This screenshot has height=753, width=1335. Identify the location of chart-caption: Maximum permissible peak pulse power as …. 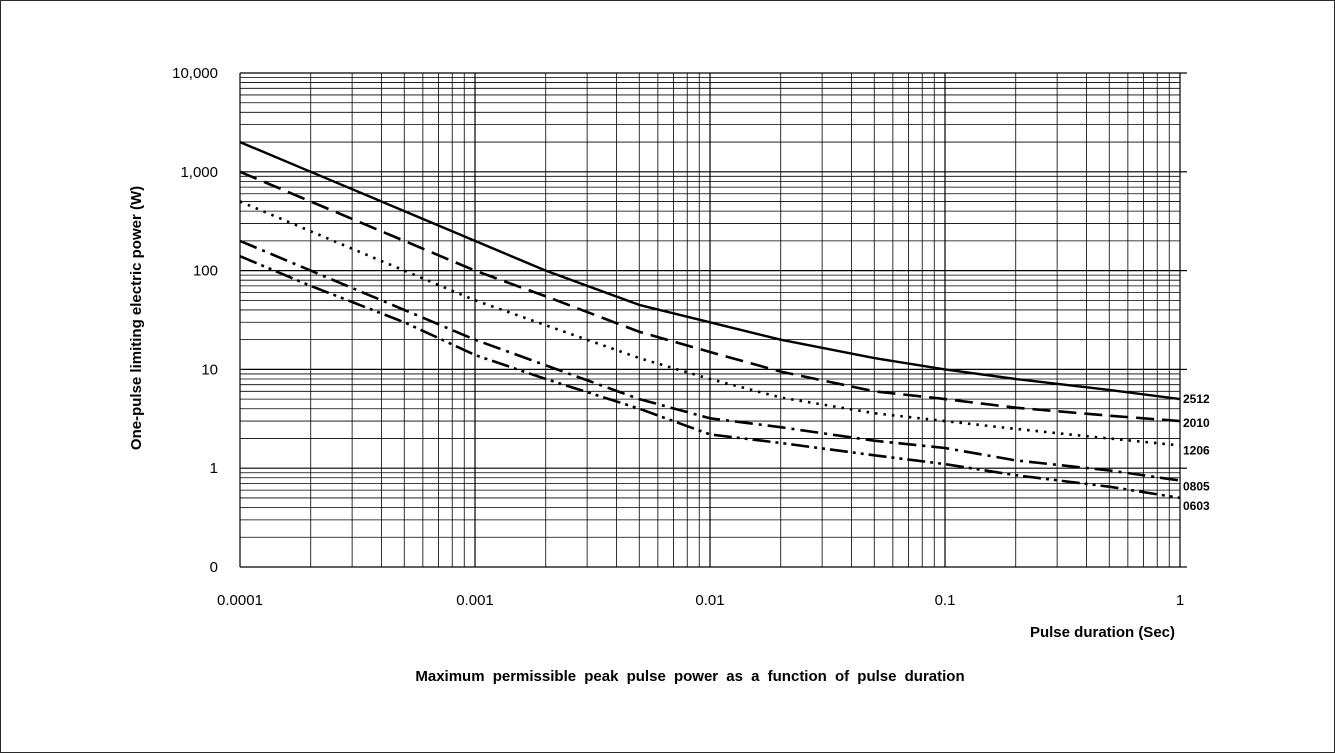
(689, 676).